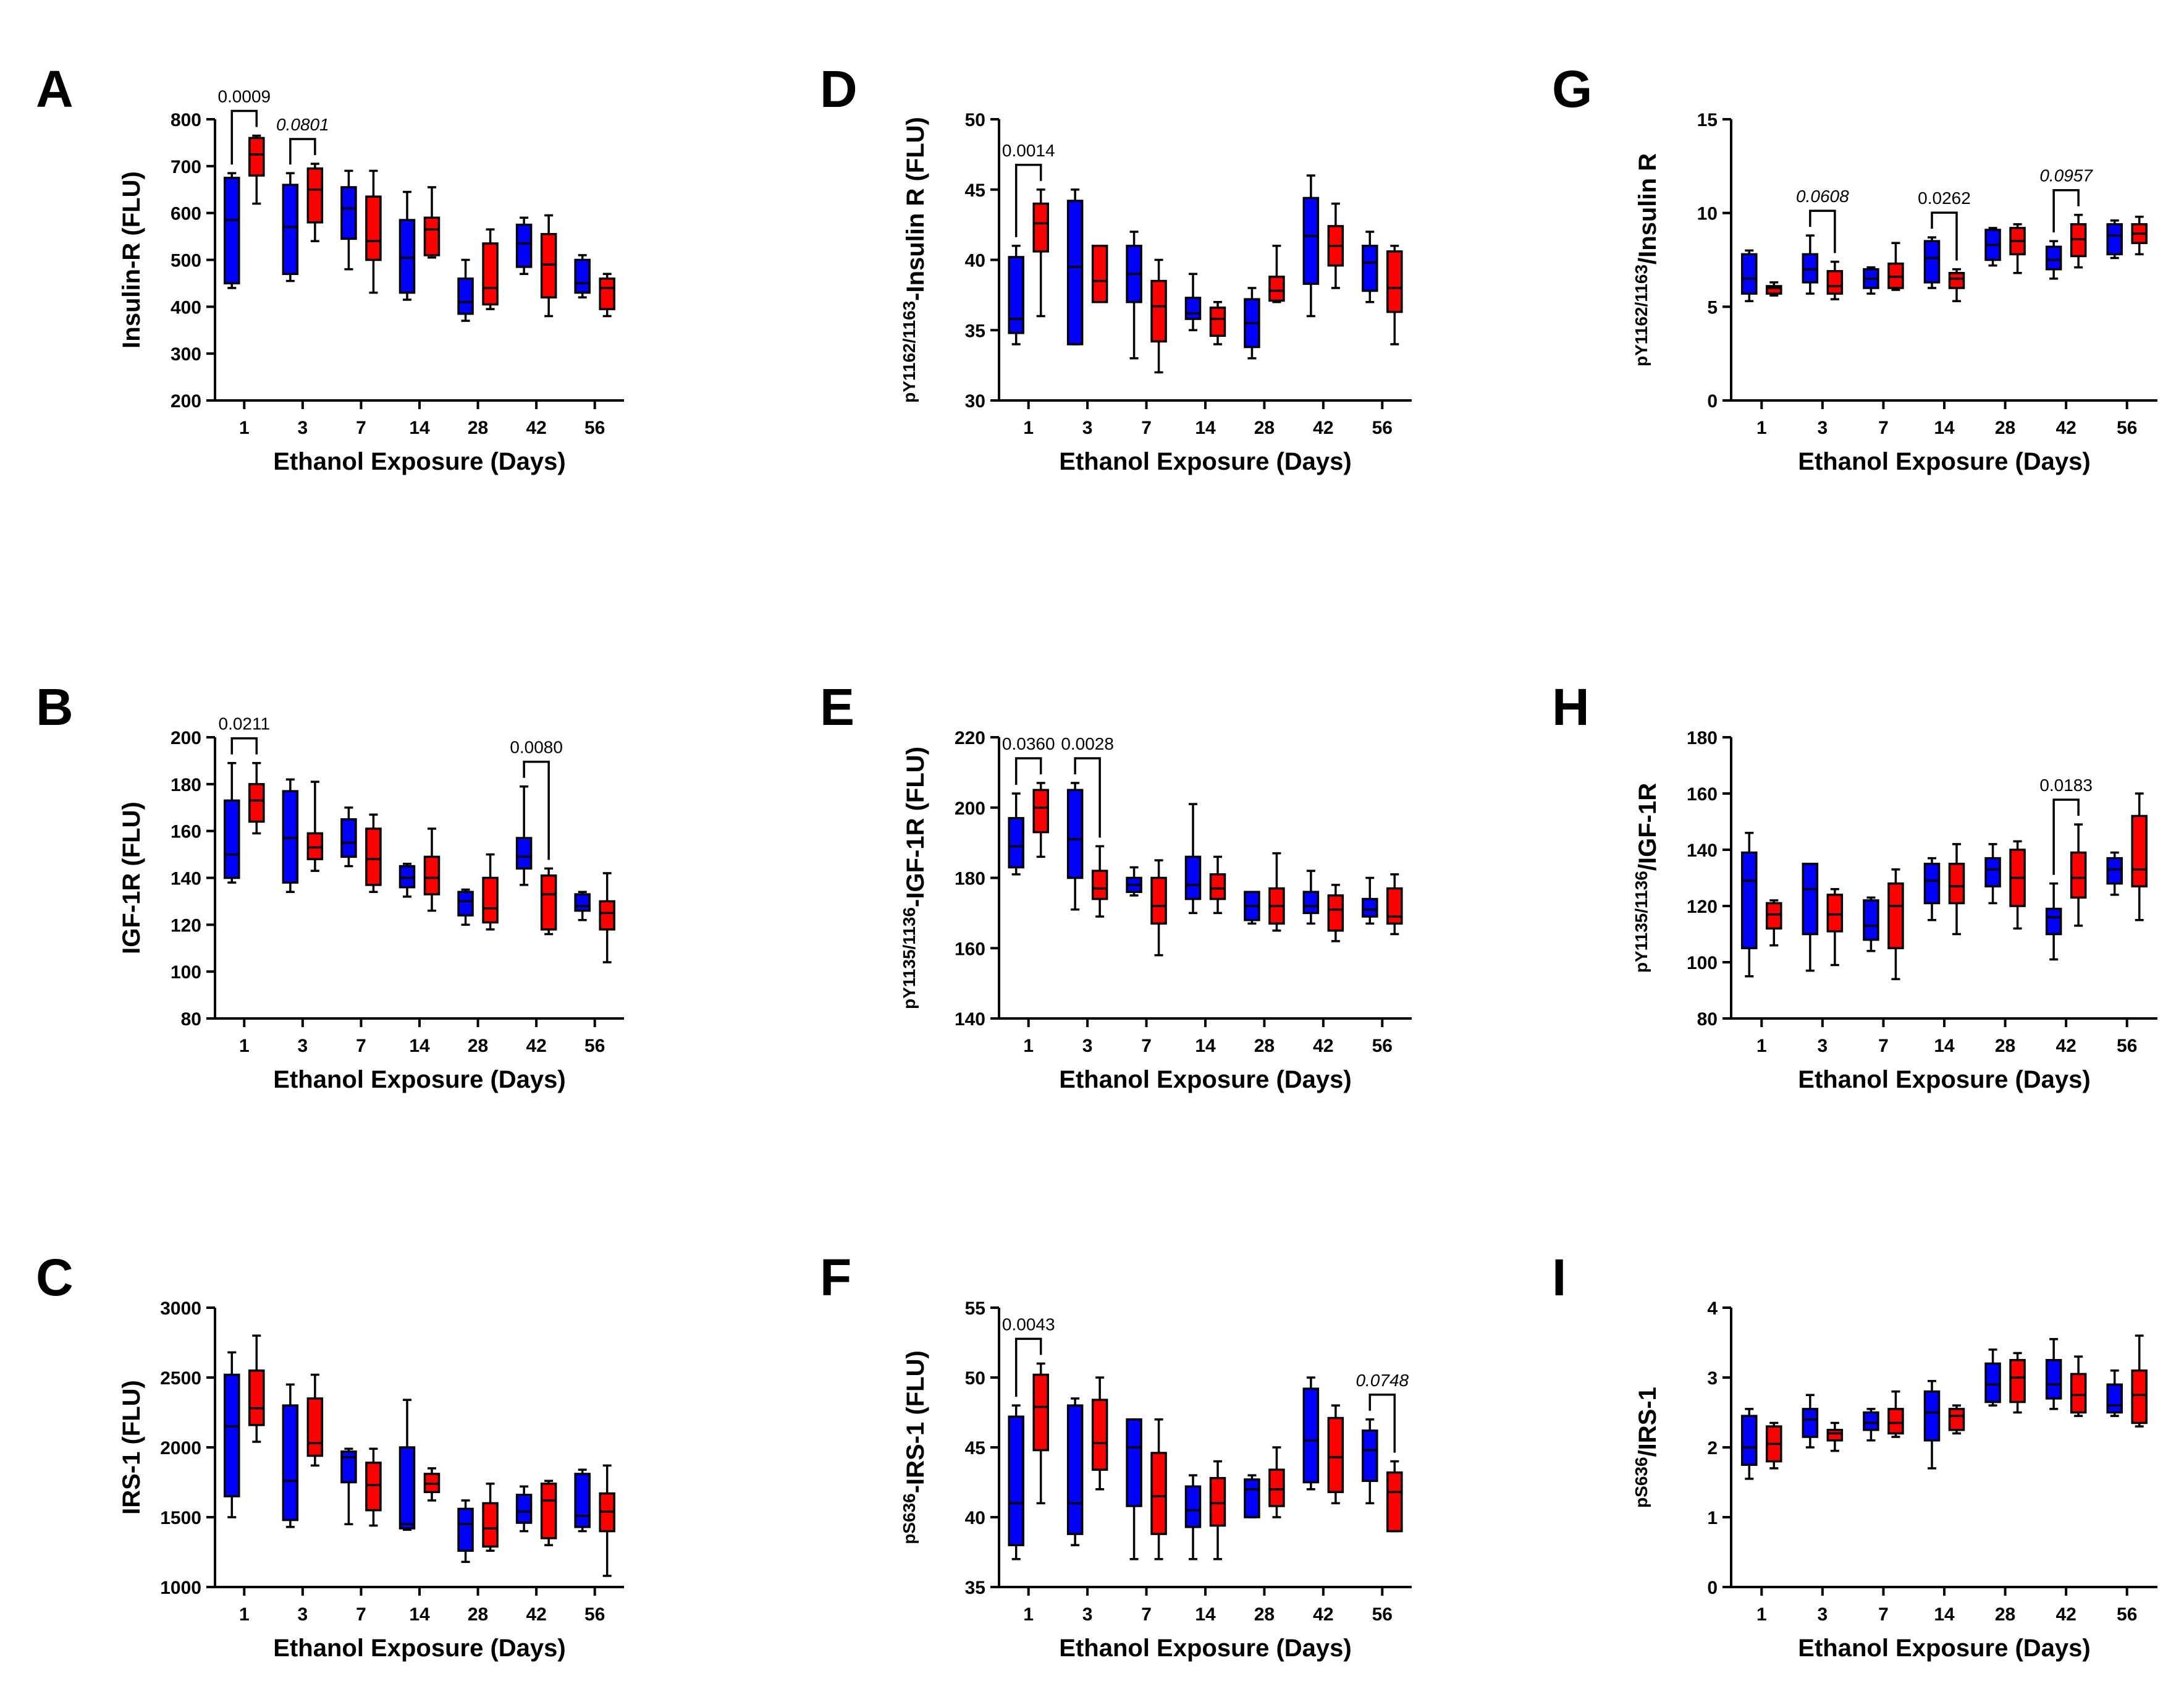 This screenshot has width=2184, height=1689. What do you see at coordinates (916, 827) in the screenshot?
I see `y-axis-title-text: -IGF-1R (FLU)` at bounding box center [916, 827].